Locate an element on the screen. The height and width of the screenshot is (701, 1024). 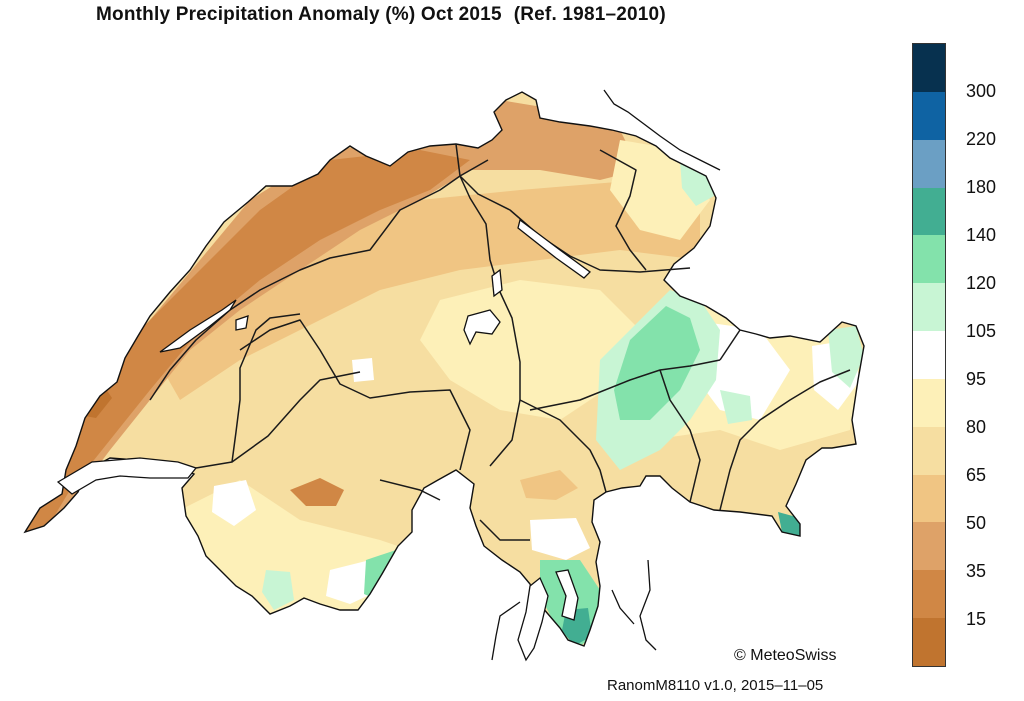
legend-label-95: 95 is located at coordinates (976, 379).